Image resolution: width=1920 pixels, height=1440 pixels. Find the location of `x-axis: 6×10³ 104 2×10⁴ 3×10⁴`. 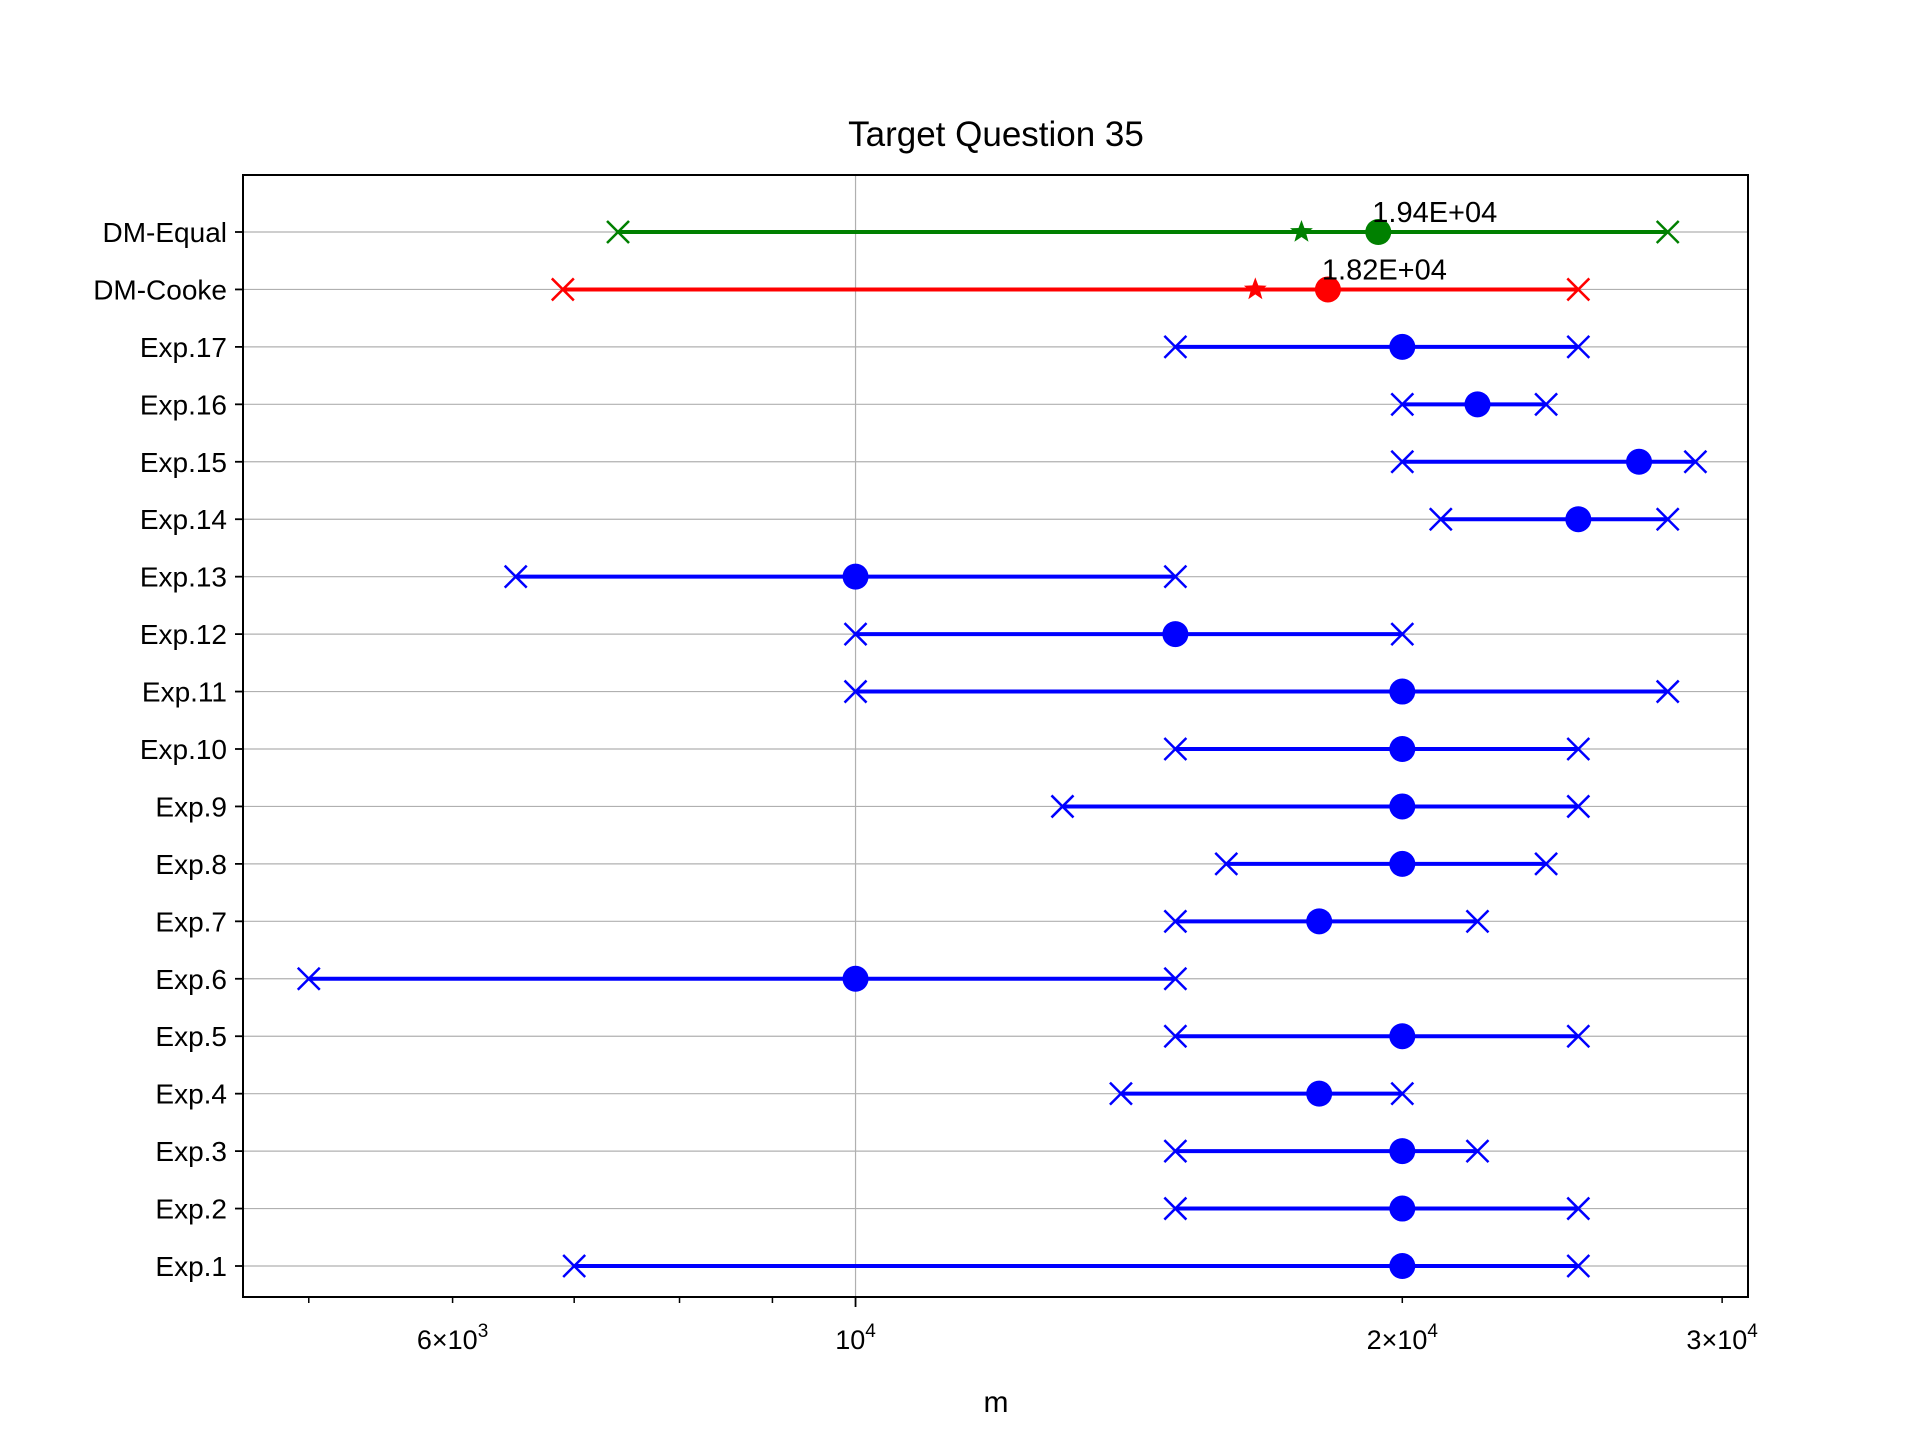

x-axis: 6×10³ 104 2×10⁴ 3×10⁴ is located at coordinates (1033, 1326).